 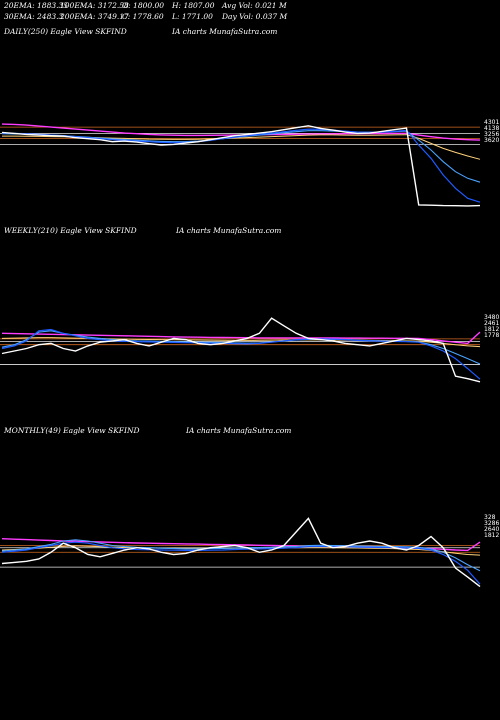 I want to click on weekly-price-line, so click(x=241, y=350).